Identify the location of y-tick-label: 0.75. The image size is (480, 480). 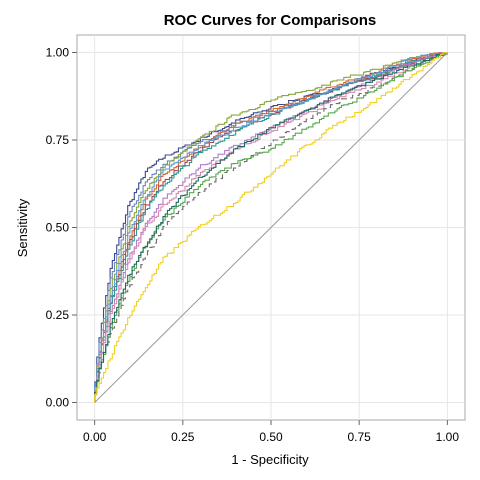
(58, 140).